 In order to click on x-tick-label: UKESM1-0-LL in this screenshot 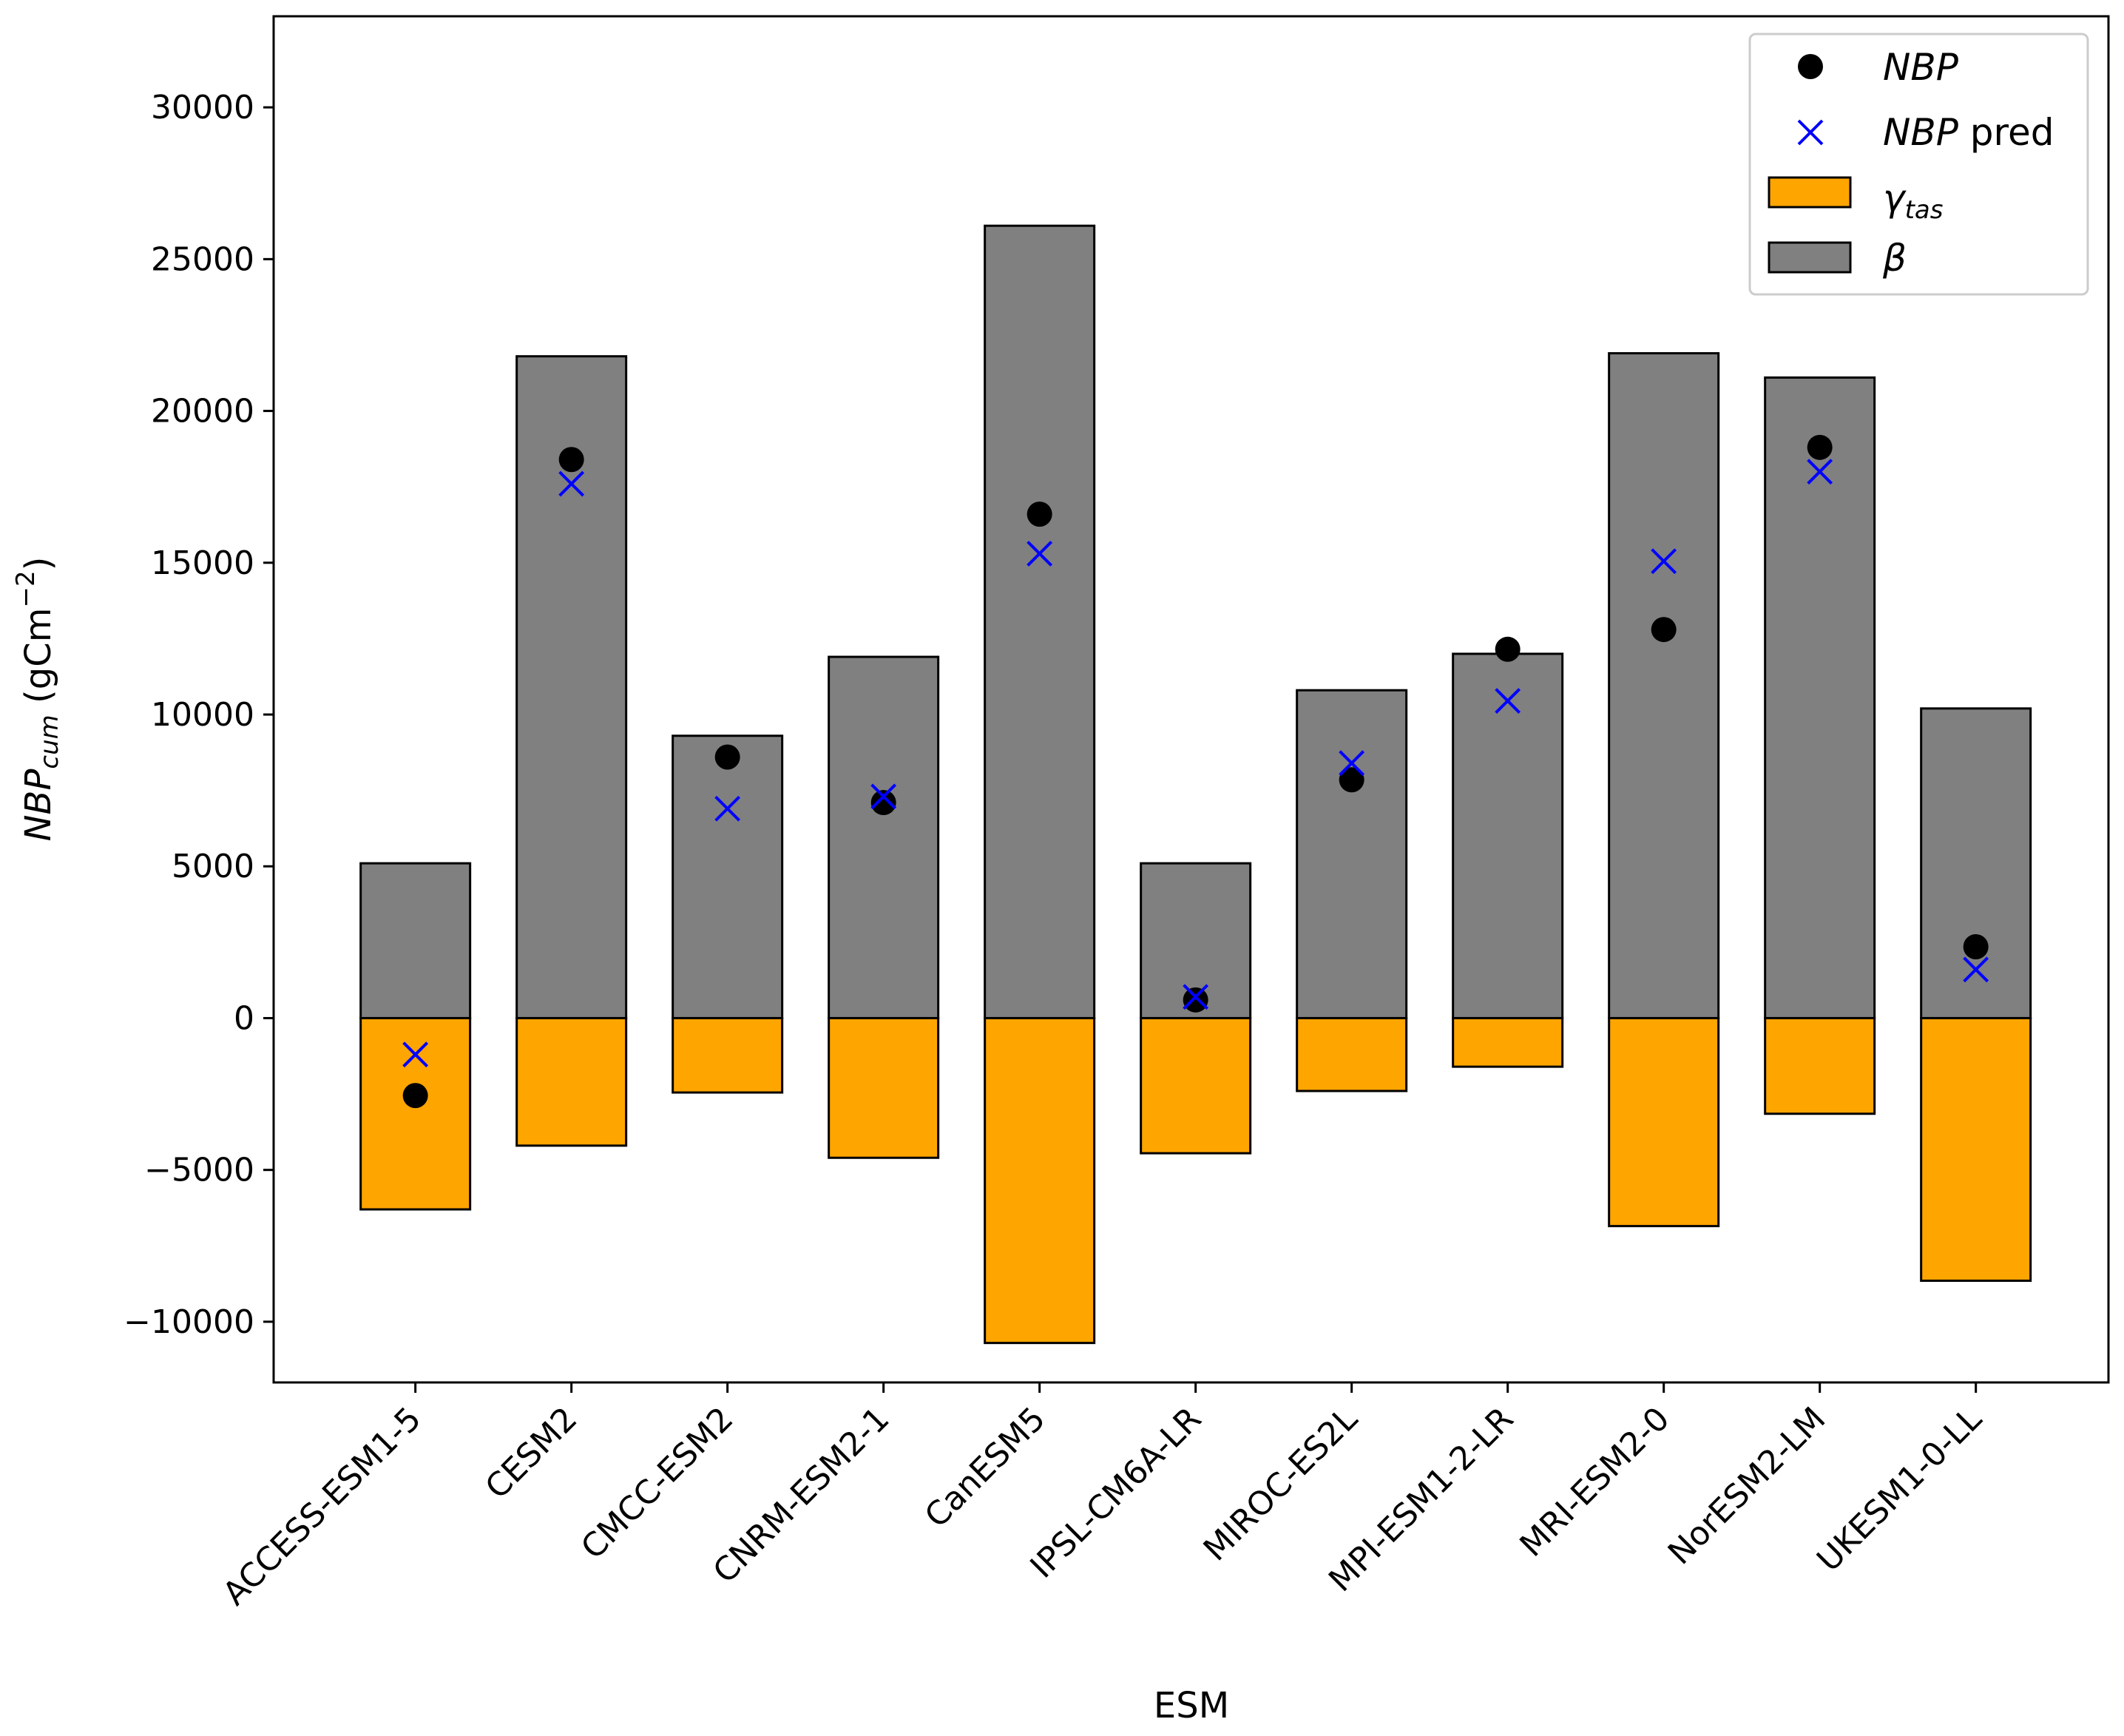, I will do `click(1899, 1489)`.